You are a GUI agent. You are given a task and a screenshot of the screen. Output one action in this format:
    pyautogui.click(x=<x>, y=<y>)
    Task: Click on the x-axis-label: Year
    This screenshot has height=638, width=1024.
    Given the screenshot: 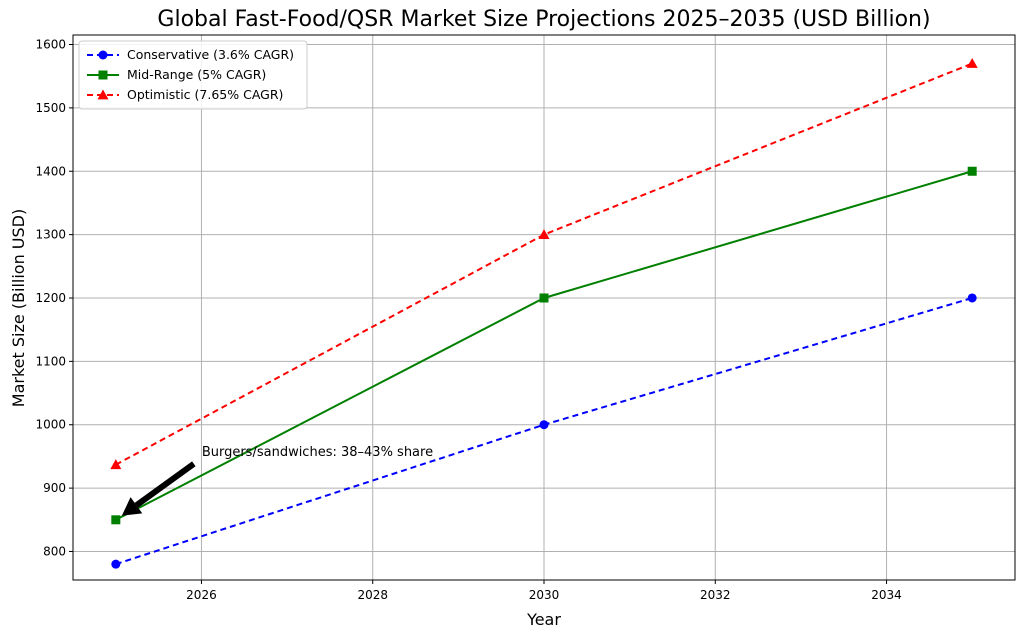 What is the action you would take?
    pyautogui.click(x=543, y=619)
    